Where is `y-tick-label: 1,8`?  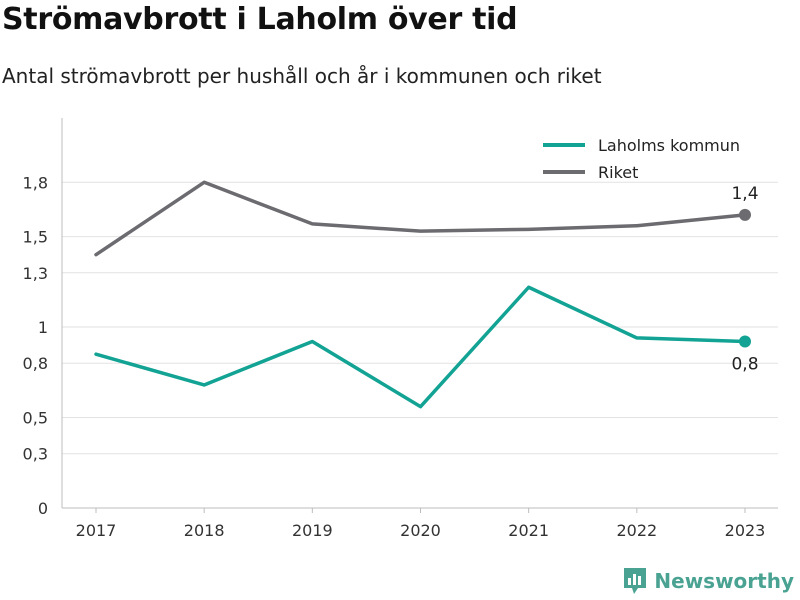
y-tick-label: 1,8 is located at coordinates (35, 182).